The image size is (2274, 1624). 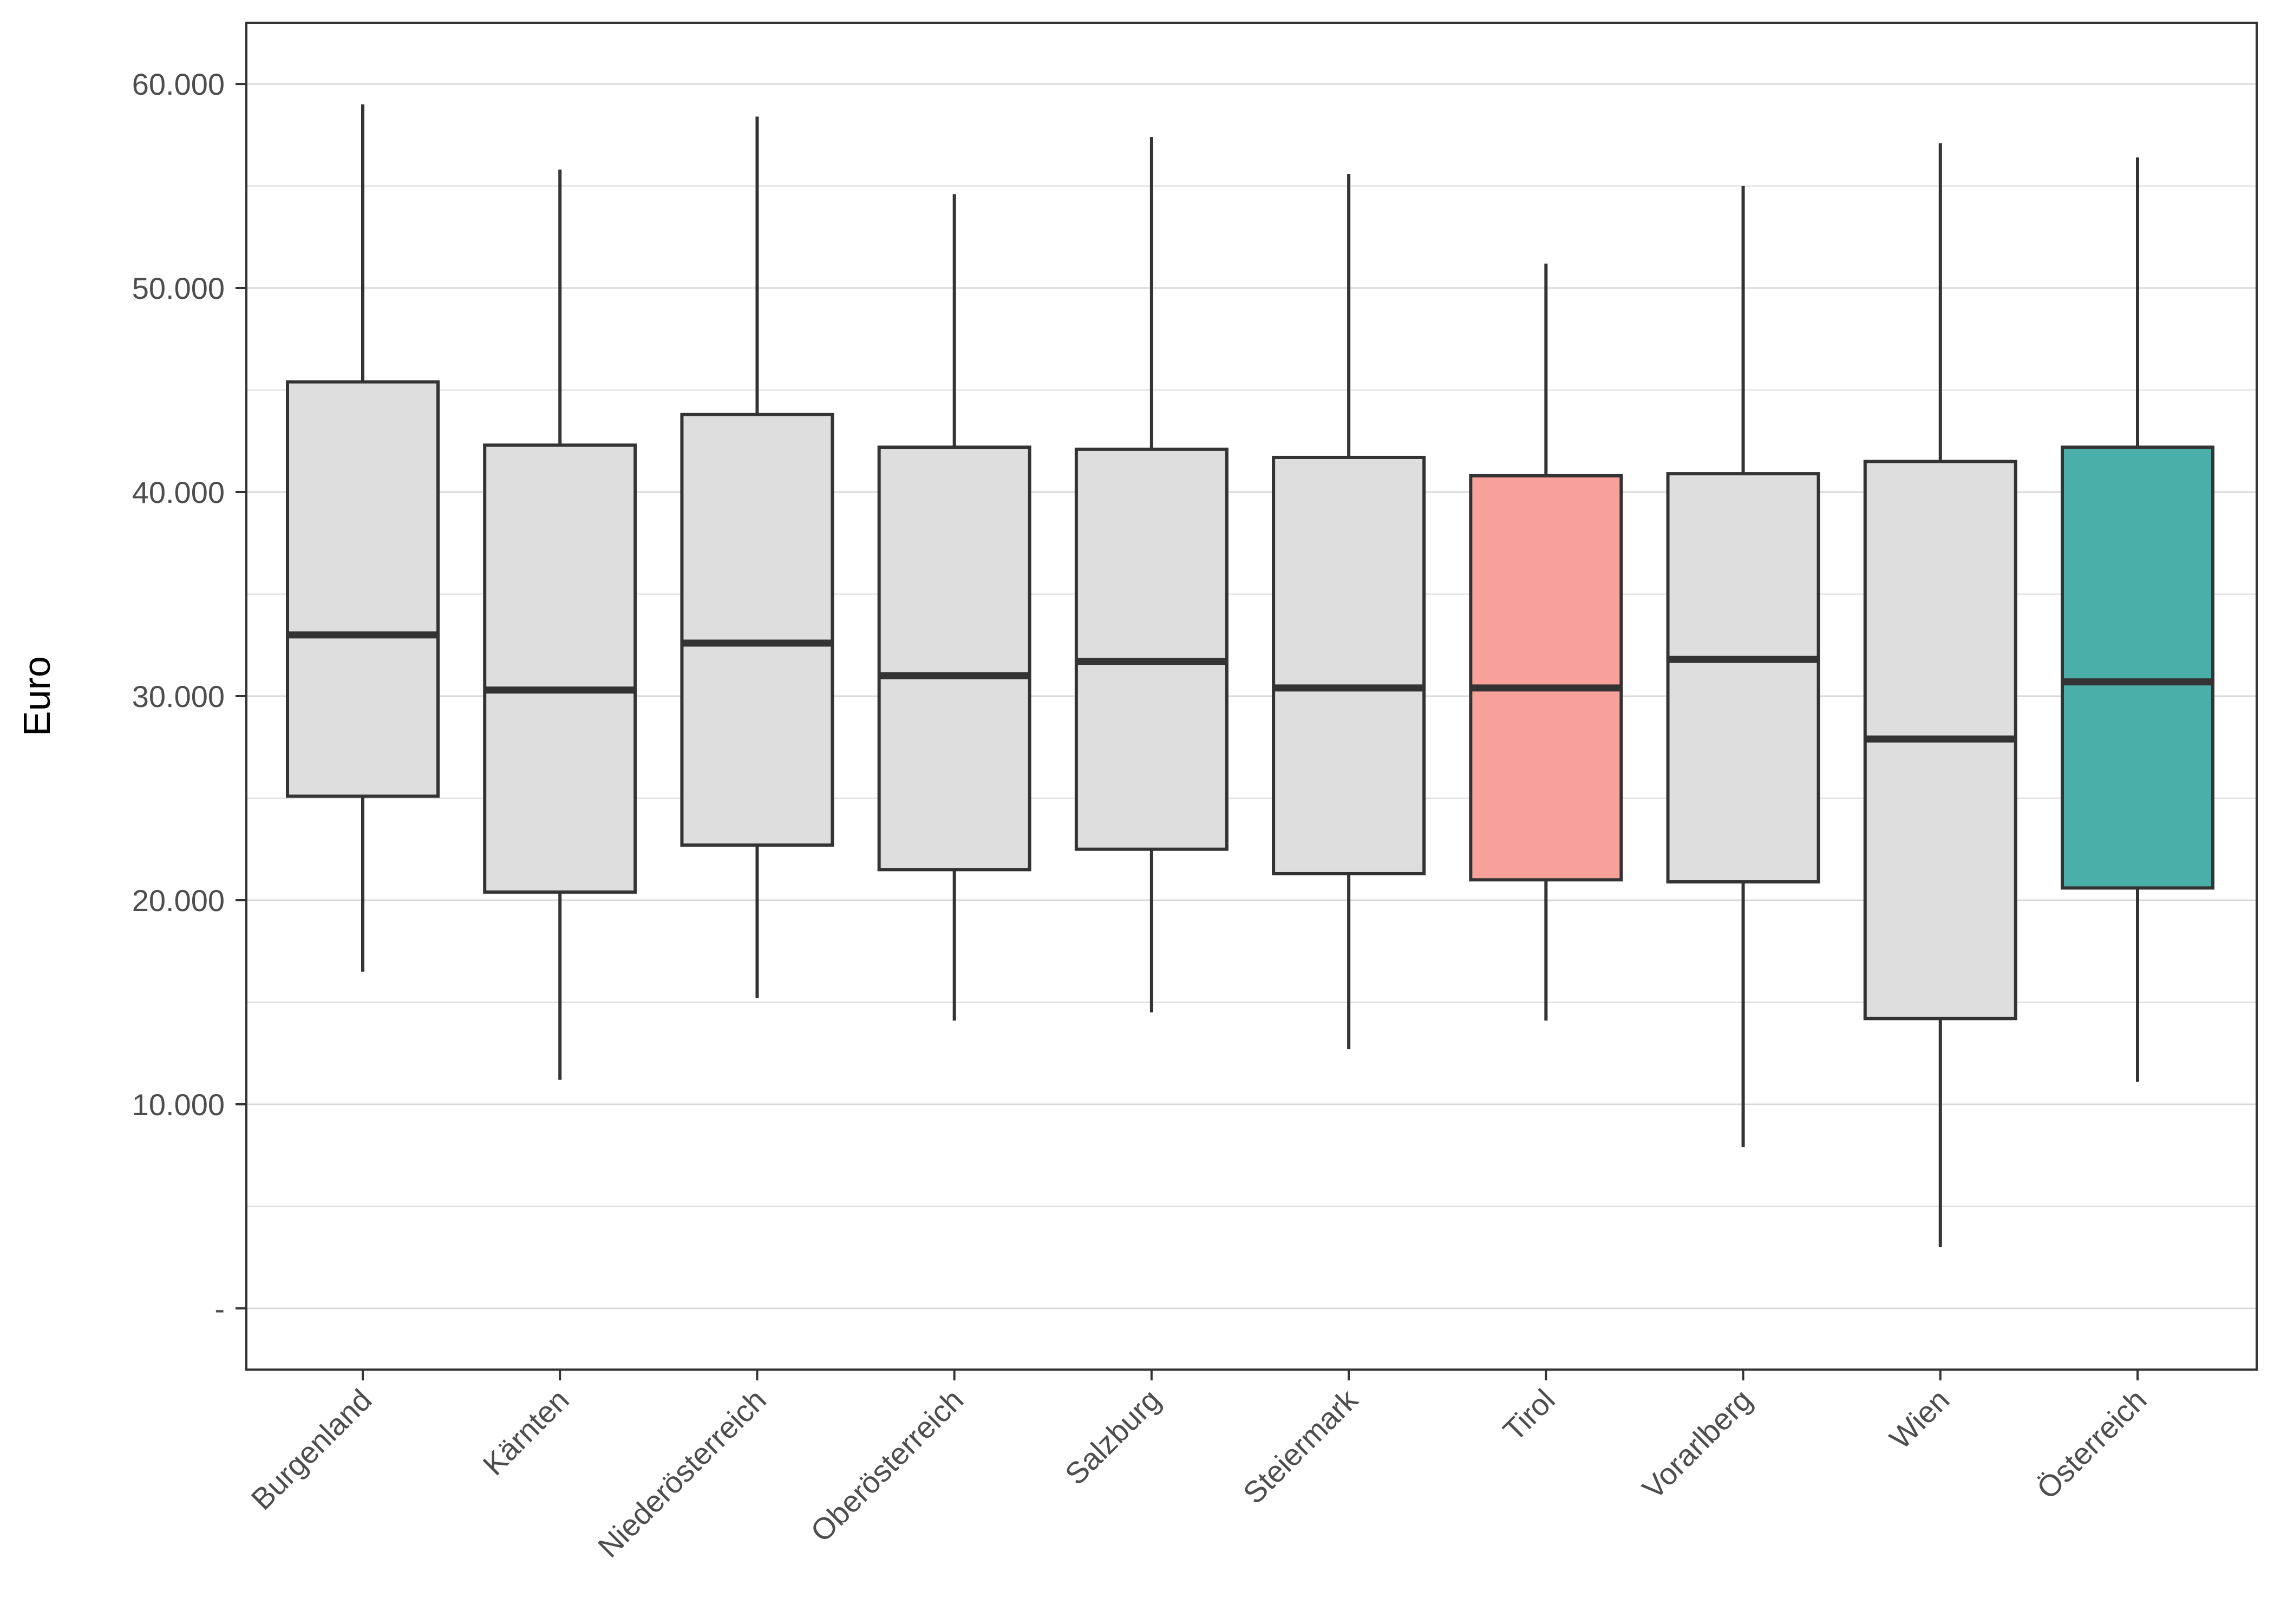 I want to click on y-tick-label: 10.000, so click(x=179, y=1105).